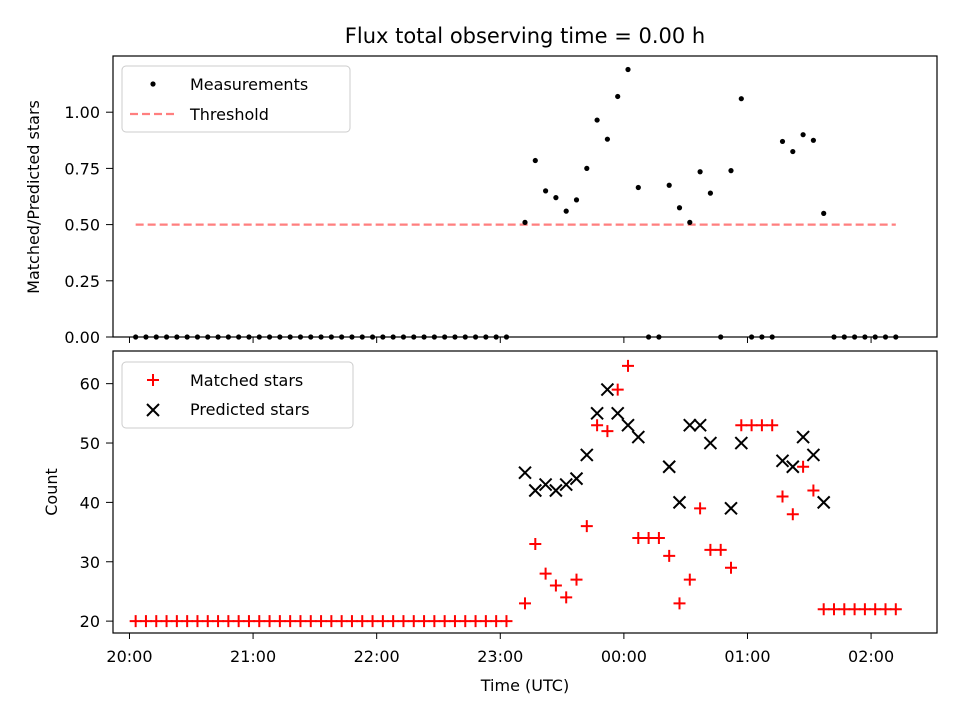  What do you see at coordinates (500, 649) in the screenshot?
I see `bottom-x-ticks: 20:00 21:00 22:00 23:00 00:00 01:00 02:00` at bounding box center [500, 649].